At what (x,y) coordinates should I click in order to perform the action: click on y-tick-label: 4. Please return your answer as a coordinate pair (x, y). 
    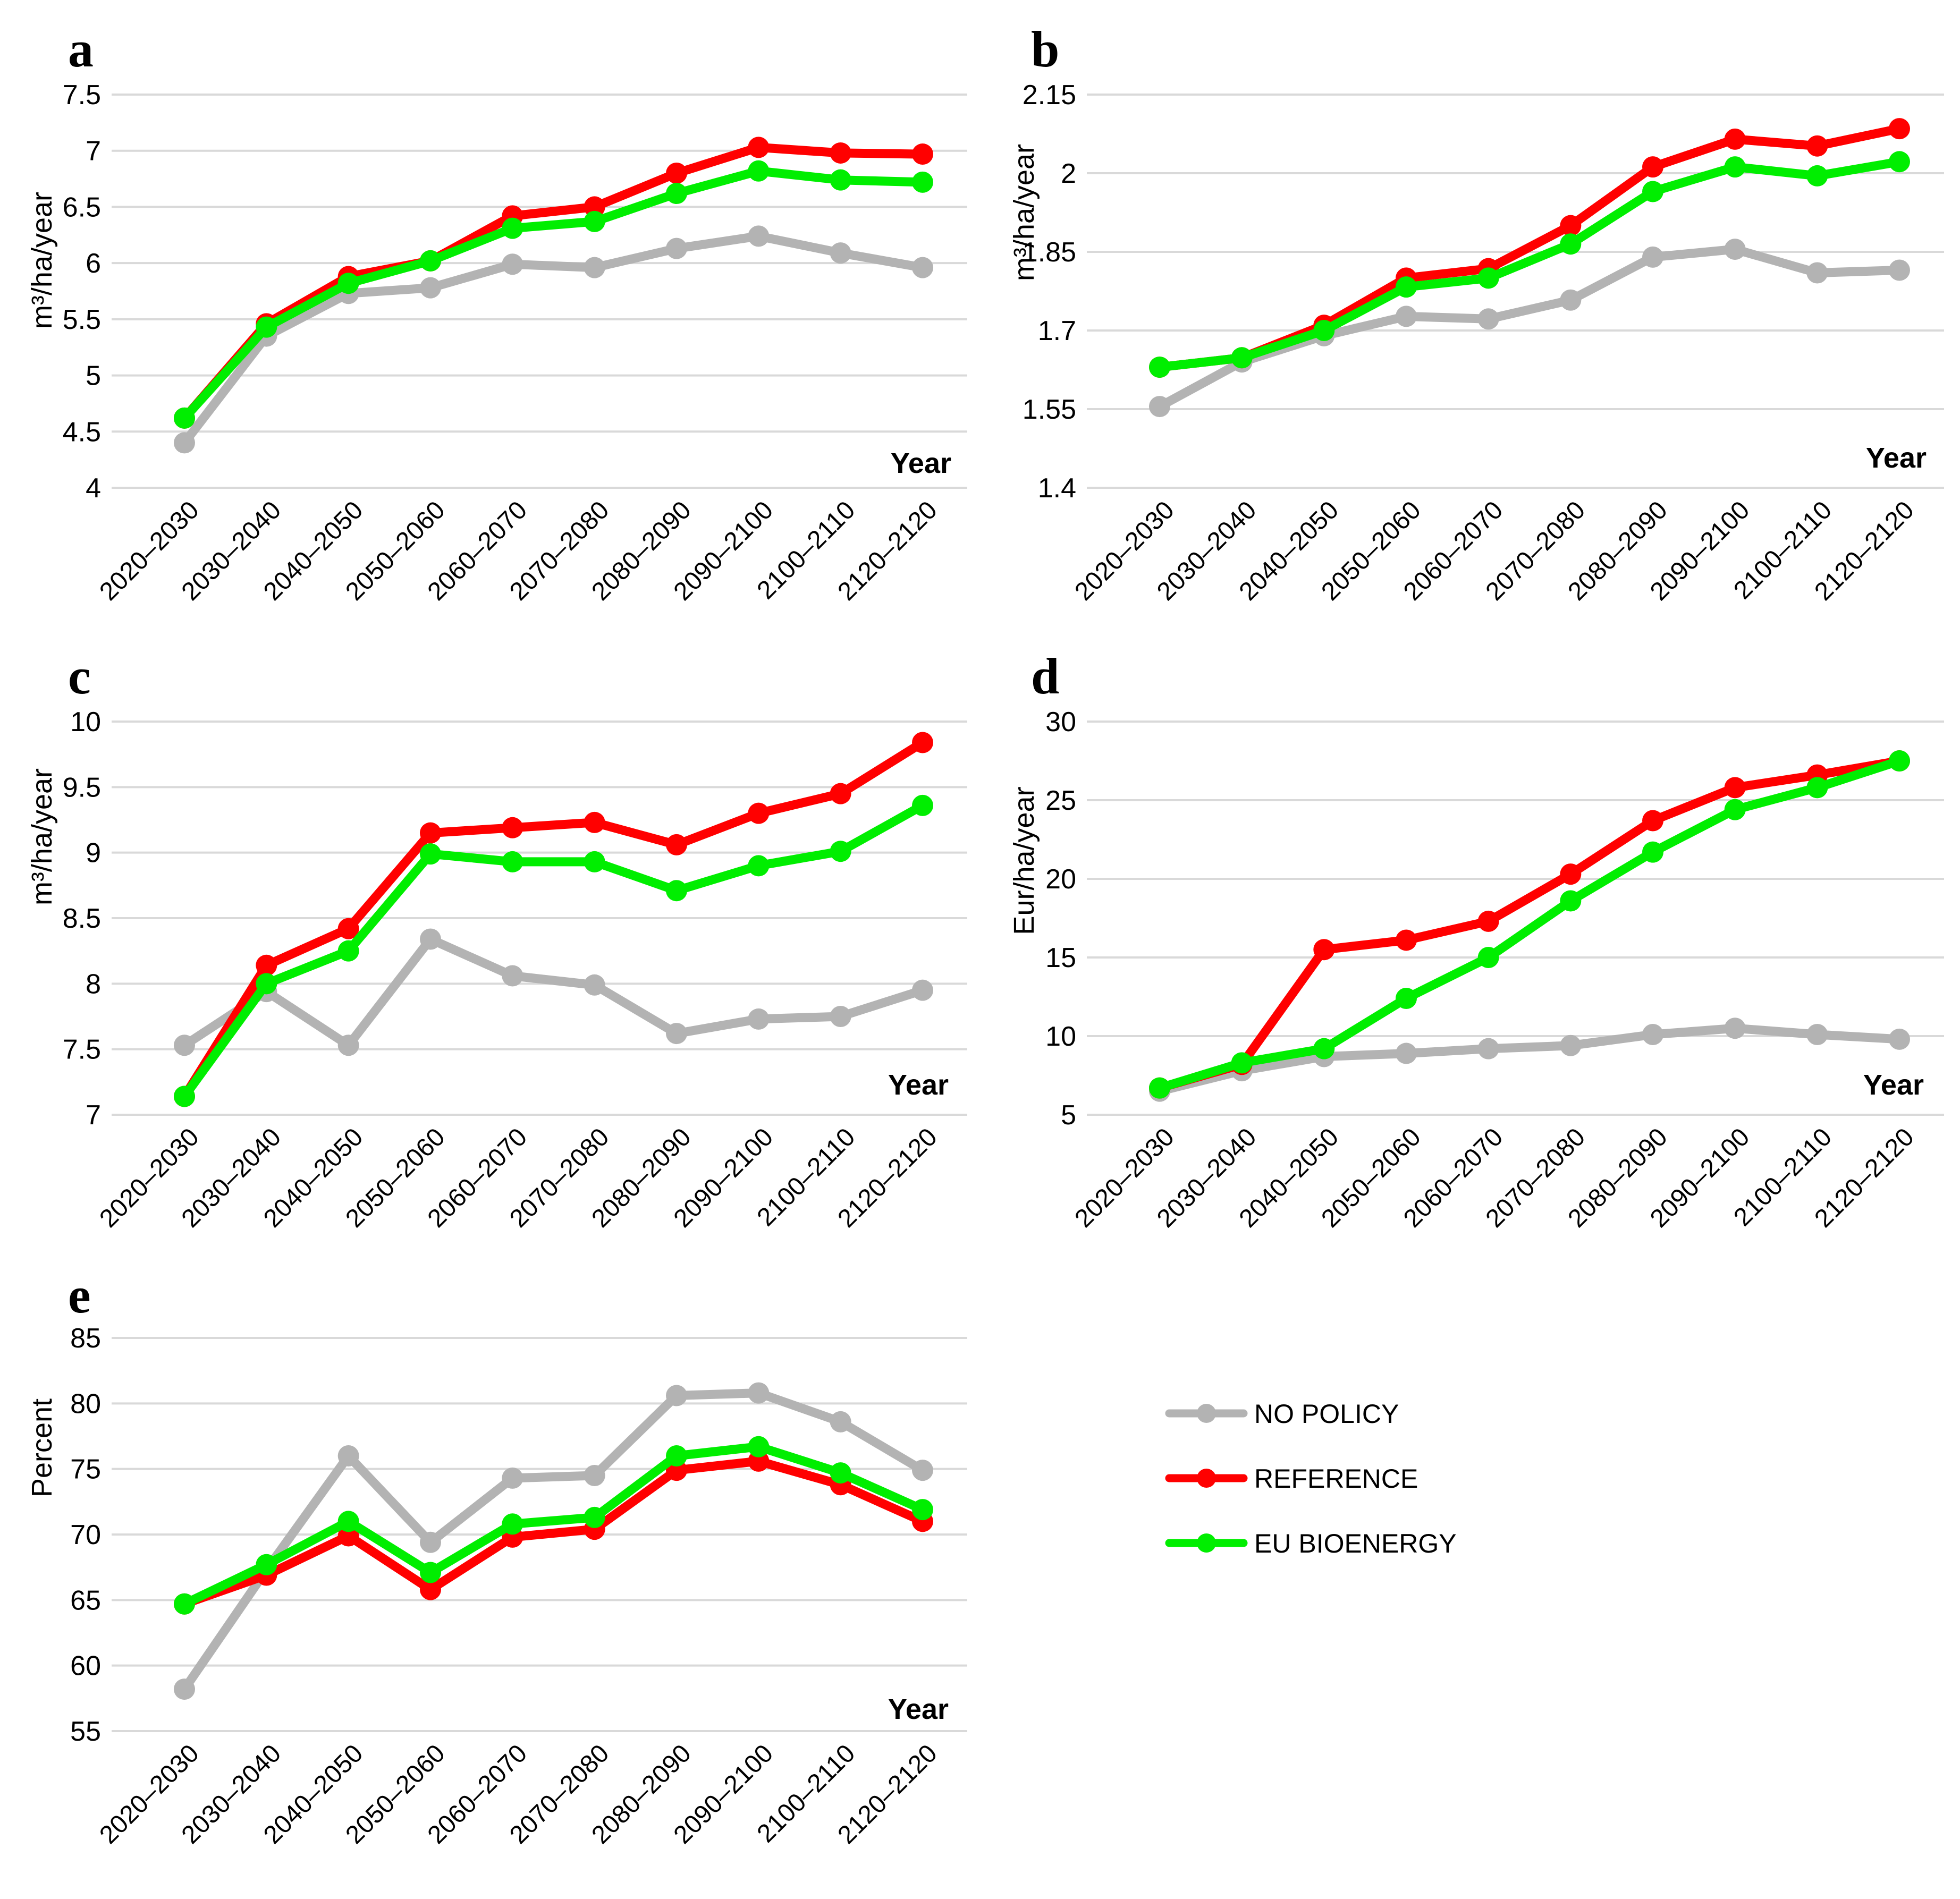
    Looking at the image, I should click on (93, 488).